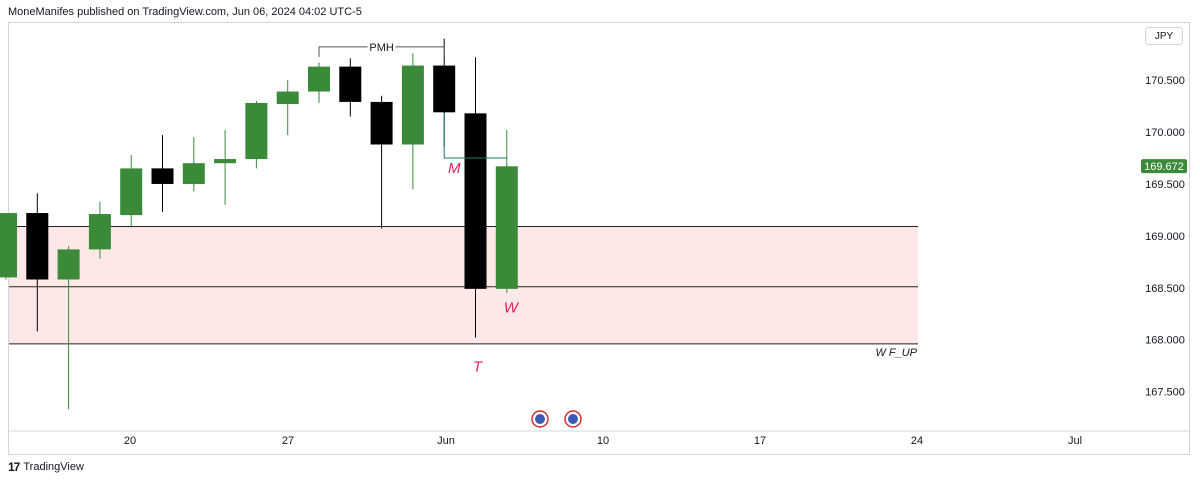  Describe the element at coordinates (1165, 393) in the screenshot. I see `y-tick-label: 167.500` at that location.